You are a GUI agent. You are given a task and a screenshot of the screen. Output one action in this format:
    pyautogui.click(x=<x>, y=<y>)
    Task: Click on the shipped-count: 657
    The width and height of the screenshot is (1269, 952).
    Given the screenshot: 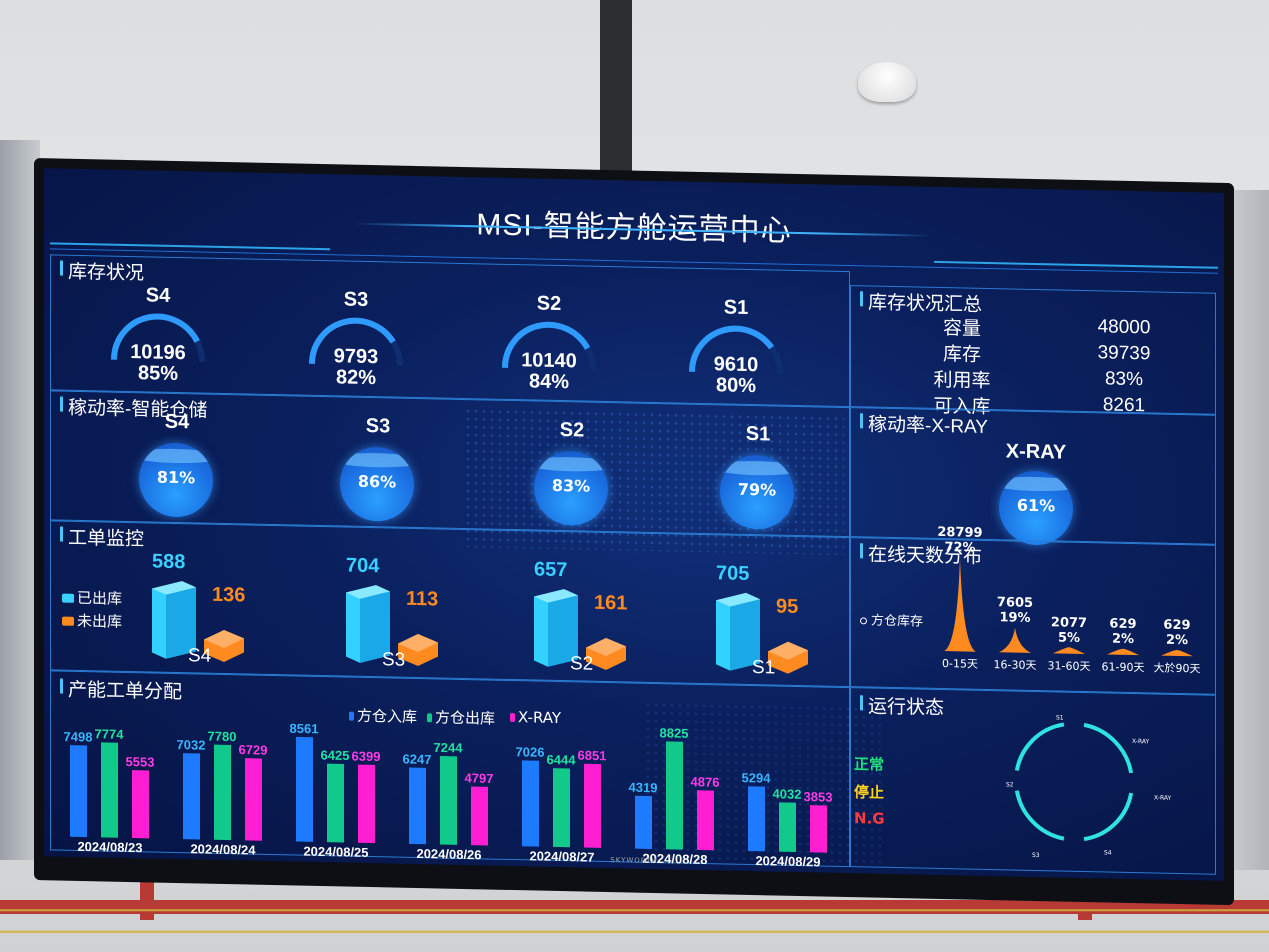 What is the action you would take?
    pyautogui.click(x=551, y=570)
    